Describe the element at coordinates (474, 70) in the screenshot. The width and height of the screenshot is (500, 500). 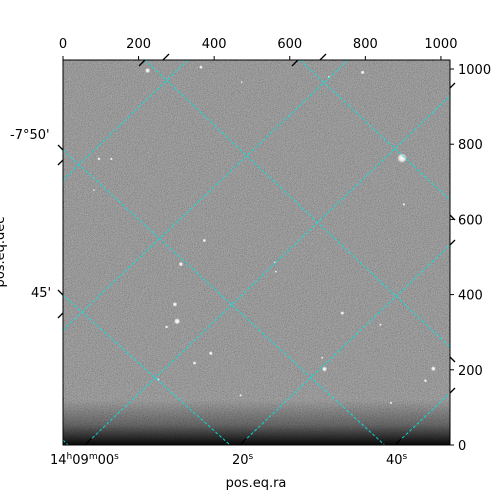
I see `right-tick-label-1000: 1000` at that location.